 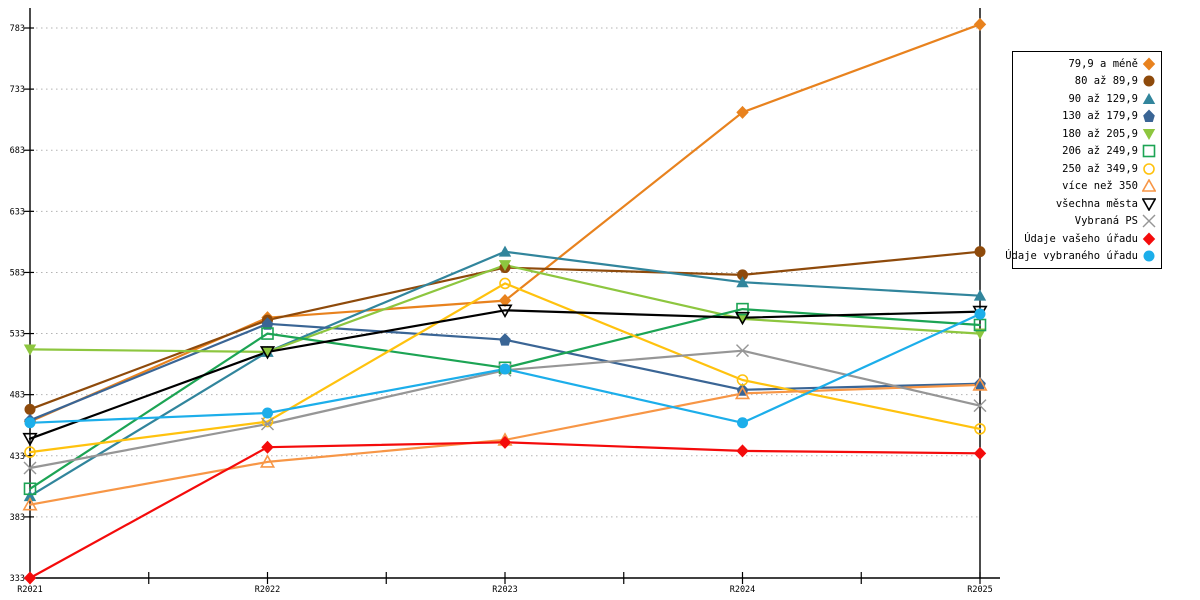 I want to click on legend-item-4: 180 až 205,9, so click(x=1086, y=134).